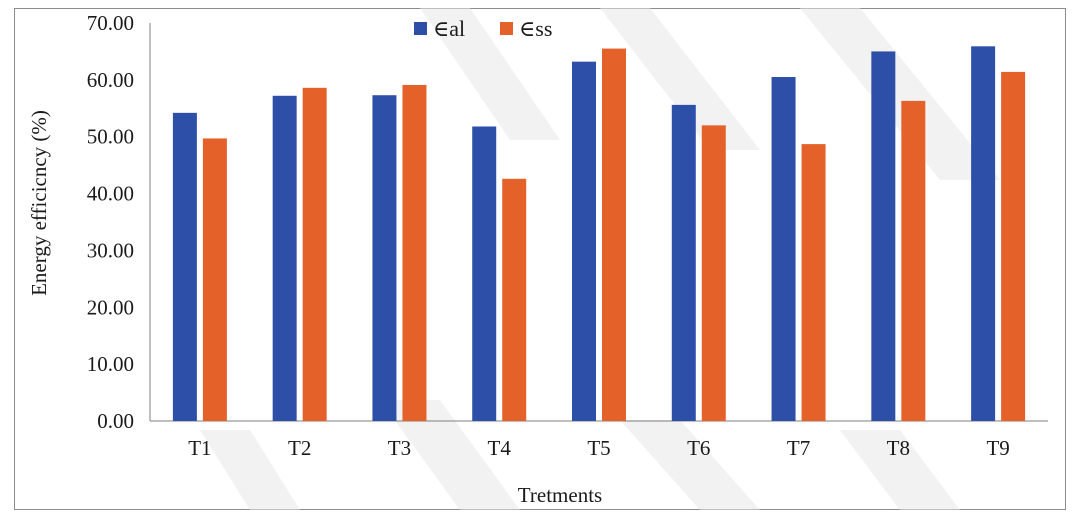 The image size is (1072, 517). I want to click on y-tick-label: 50.00, so click(110, 137).